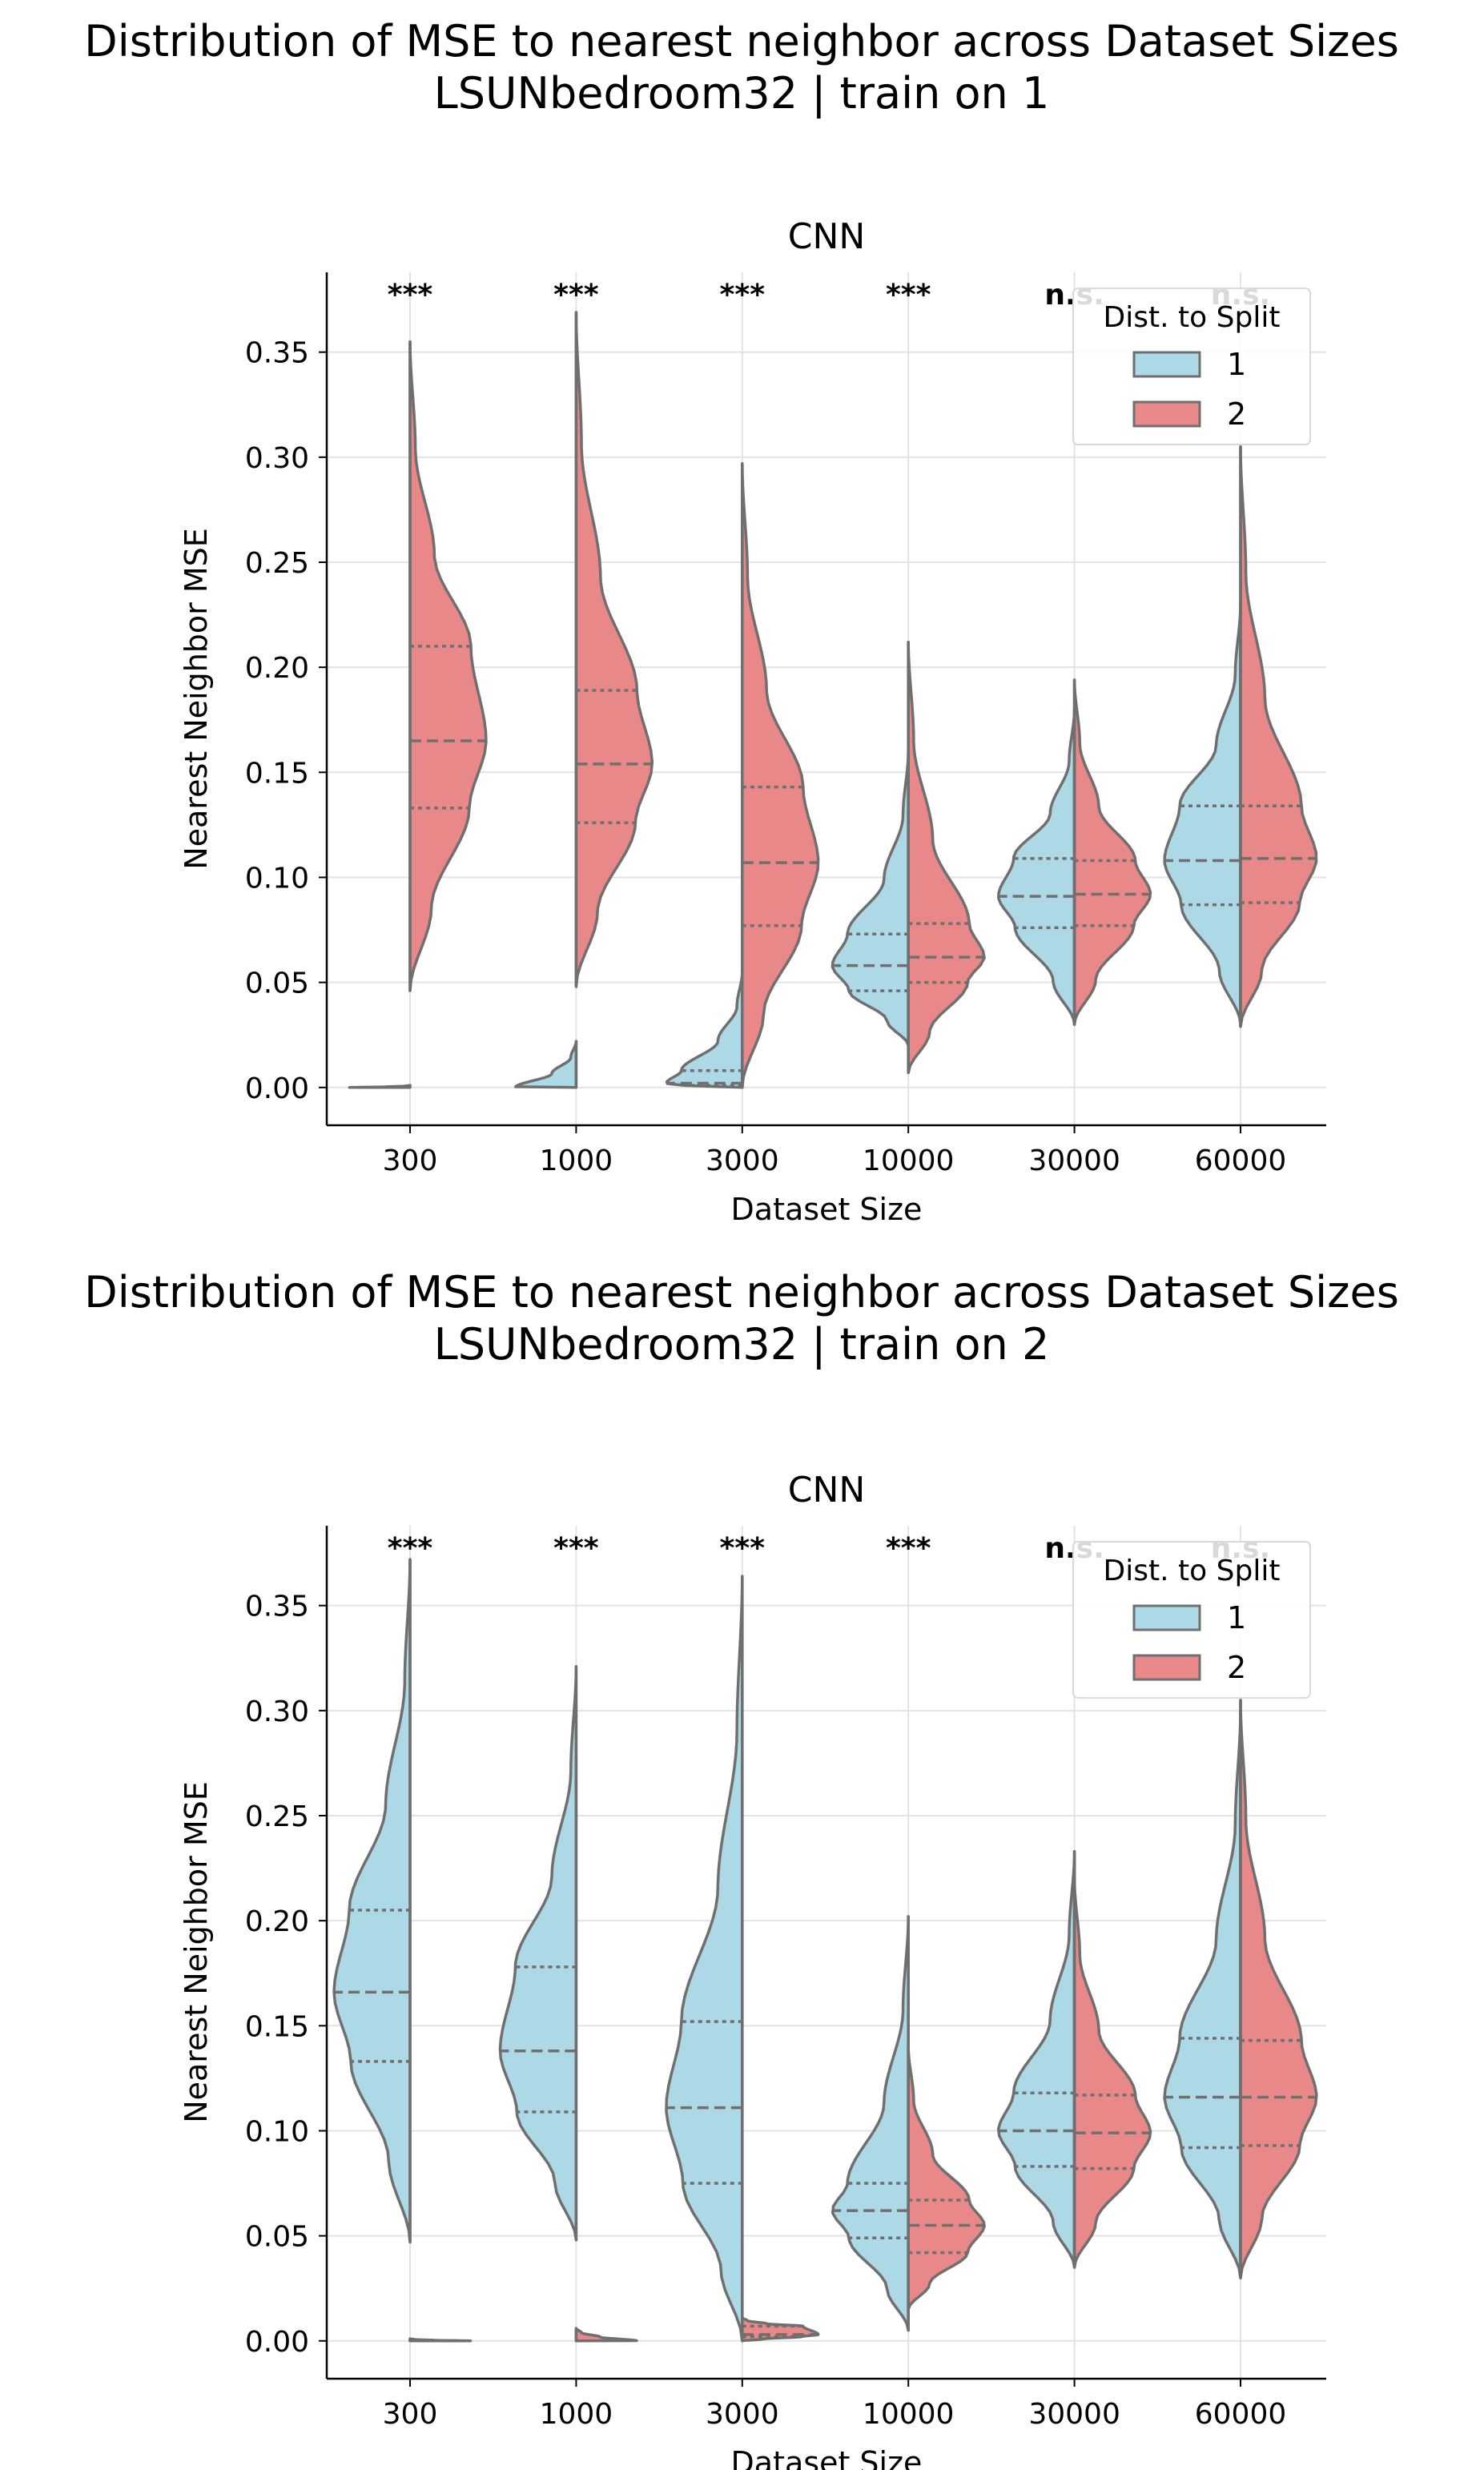 The width and height of the screenshot is (1484, 2470). What do you see at coordinates (742, 93) in the screenshot?
I see `suptitle-line-2: LSUNbedroom32 | train on 1` at bounding box center [742, 93].